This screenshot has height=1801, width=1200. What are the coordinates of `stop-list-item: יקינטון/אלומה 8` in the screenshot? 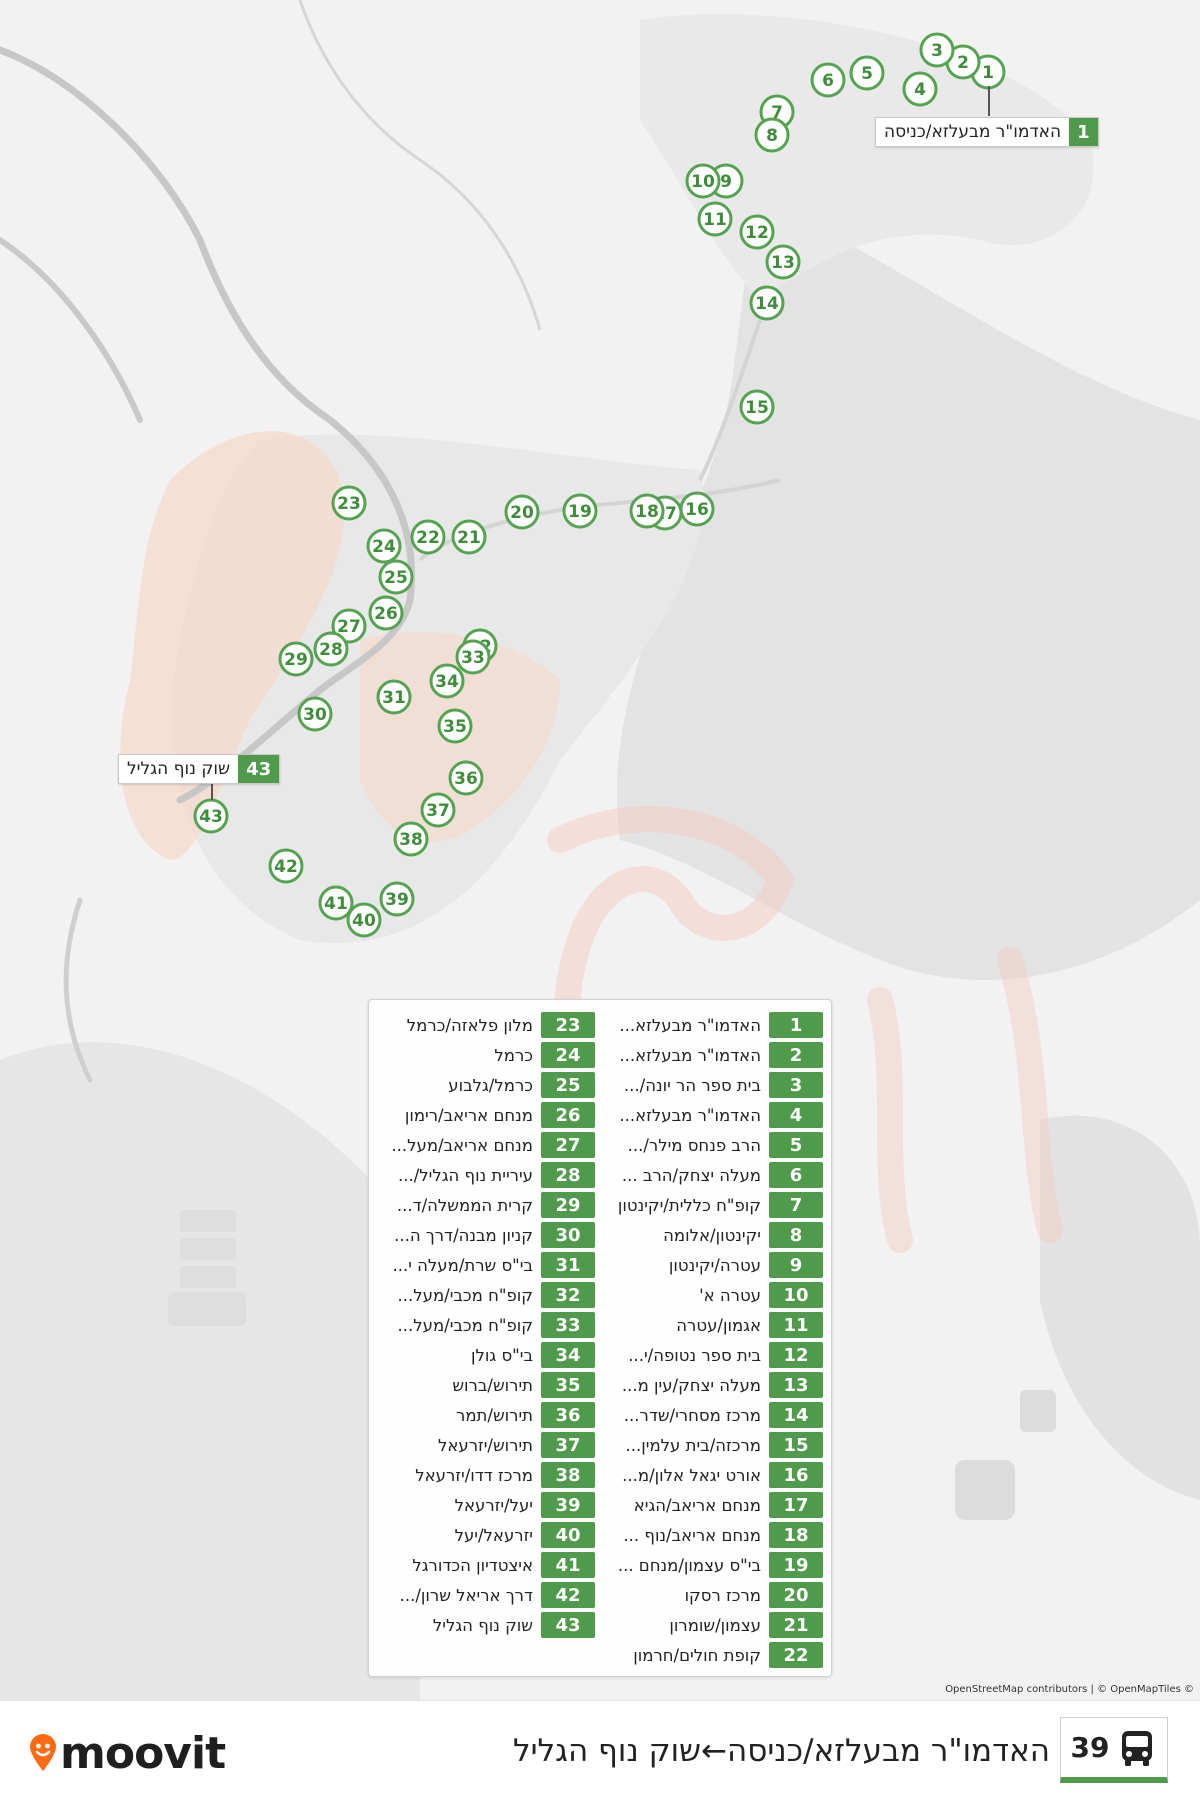 It's located at (712, 1235).